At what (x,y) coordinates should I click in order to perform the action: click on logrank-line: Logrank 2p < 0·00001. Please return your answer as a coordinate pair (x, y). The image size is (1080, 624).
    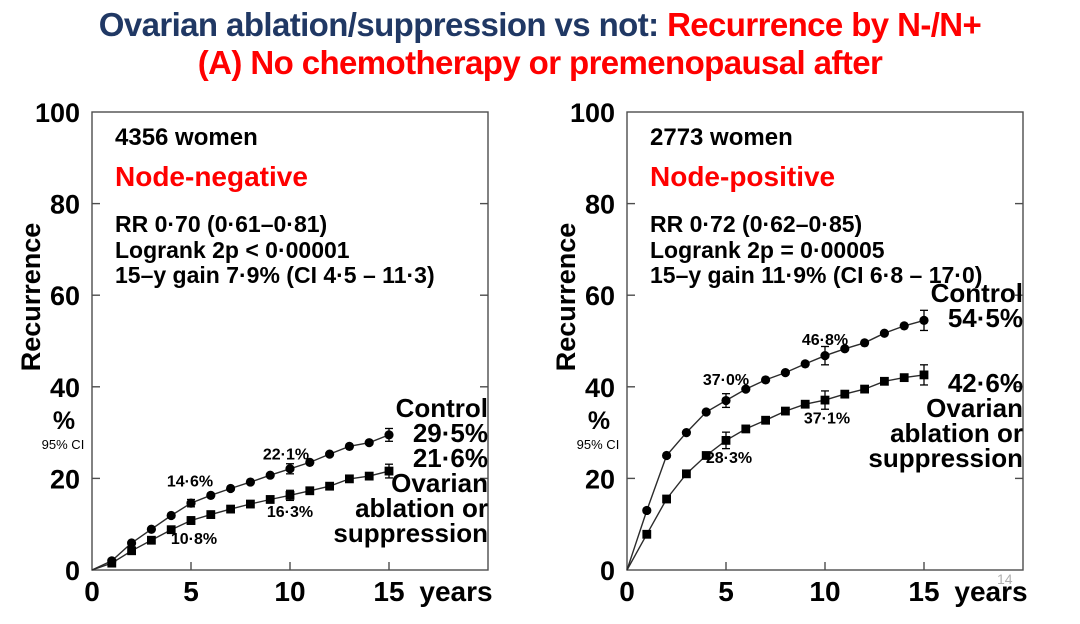
    Looking at the image, I should click on (232, 249).